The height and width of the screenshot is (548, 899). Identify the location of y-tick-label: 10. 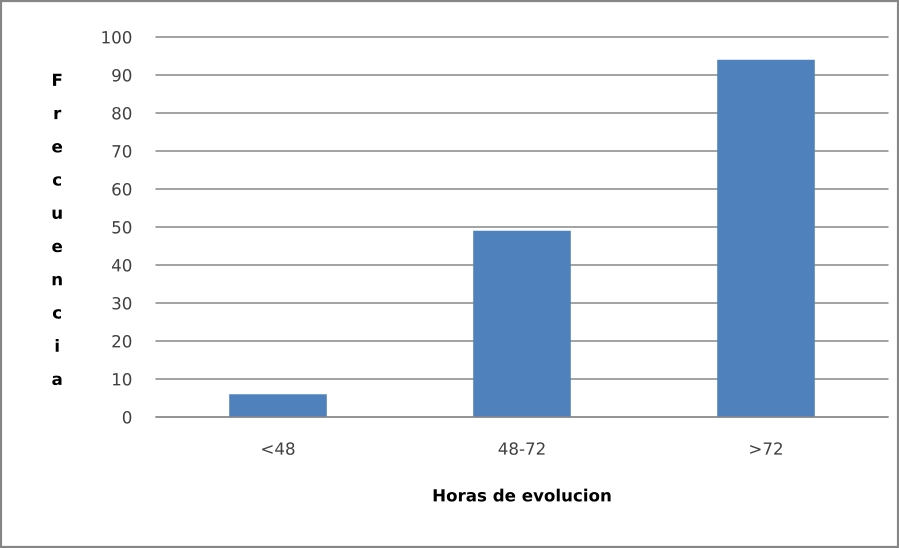
(122, 379).